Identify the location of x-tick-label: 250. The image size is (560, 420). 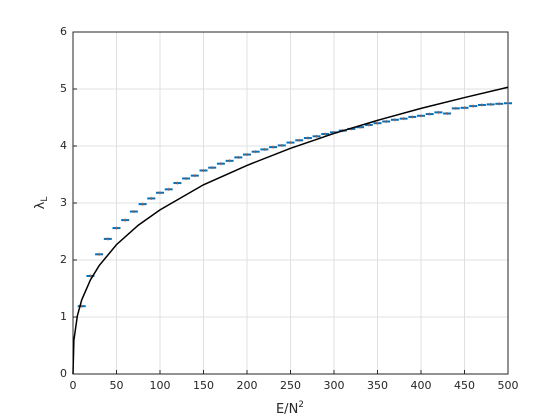
(290, 385).